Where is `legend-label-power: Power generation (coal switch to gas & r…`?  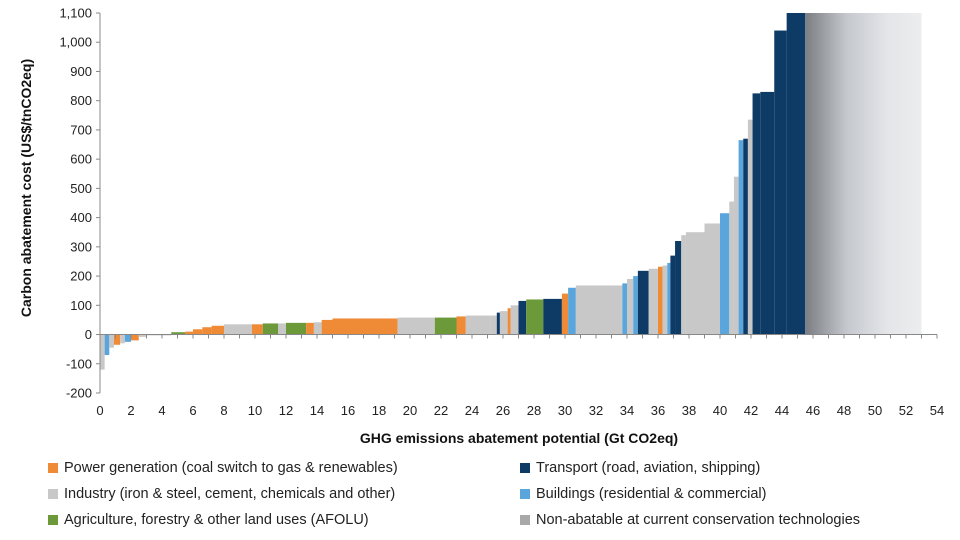 legend-label-power: Power generation (coal switch to gas & r… is located at coordinates (231, 468).